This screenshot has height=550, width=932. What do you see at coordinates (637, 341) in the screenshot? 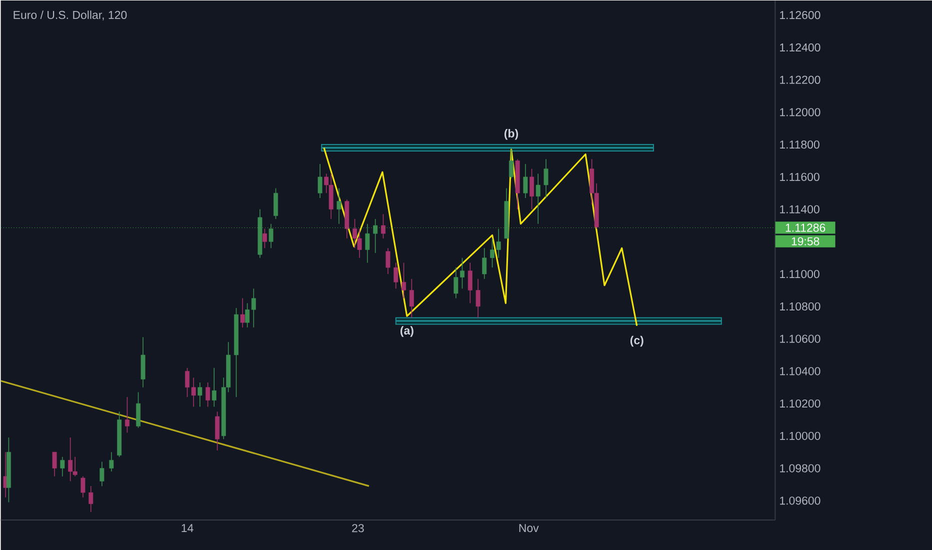
I see `annotation: (c)` at bounding box center [637, 341].